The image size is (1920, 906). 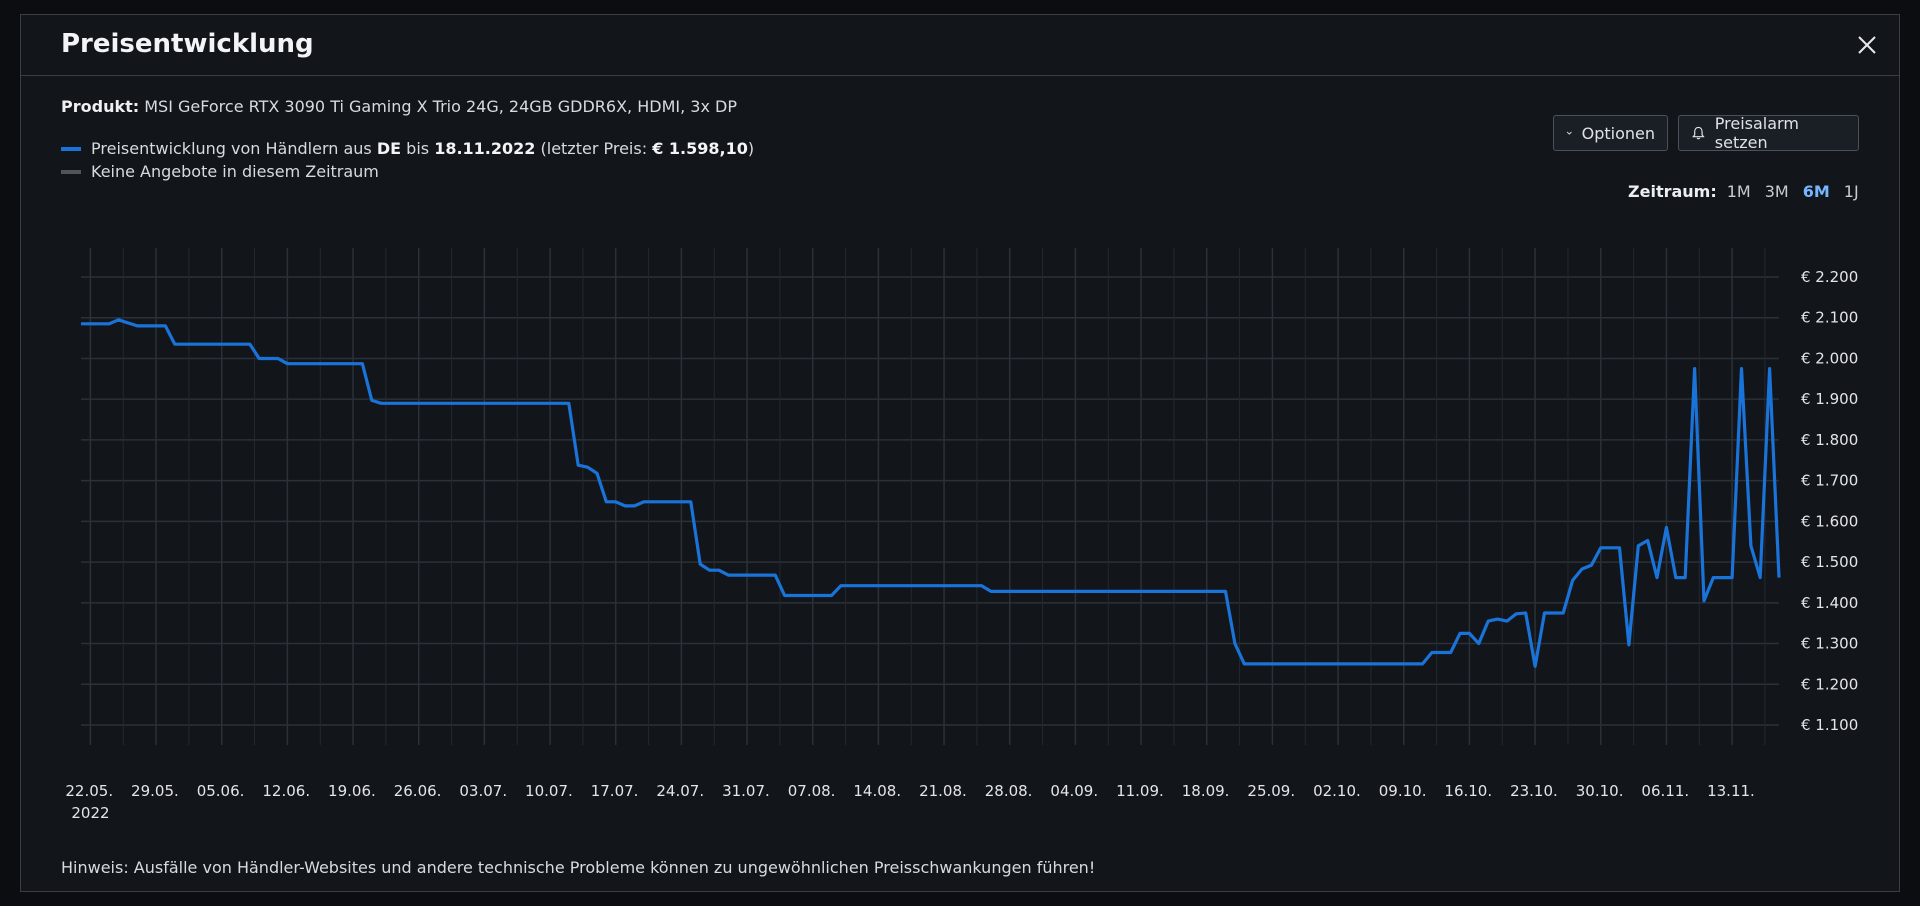 What do you see at coordinates (418, 791) in the screenshot?
I see `x-tick-label: 26.06.` at bounding box center [418, 791].